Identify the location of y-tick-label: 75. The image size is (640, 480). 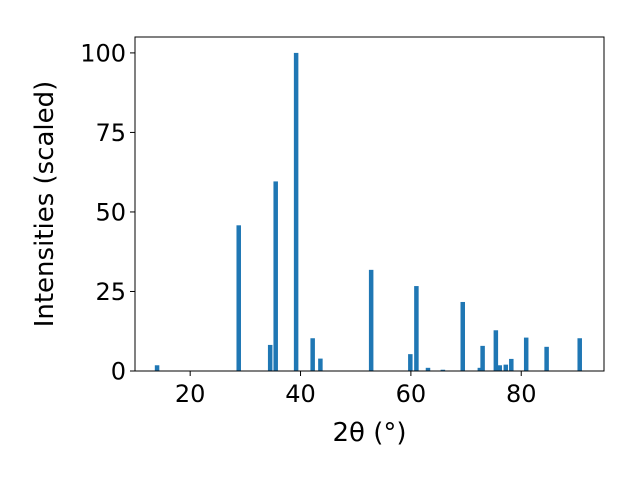
(110, 133).